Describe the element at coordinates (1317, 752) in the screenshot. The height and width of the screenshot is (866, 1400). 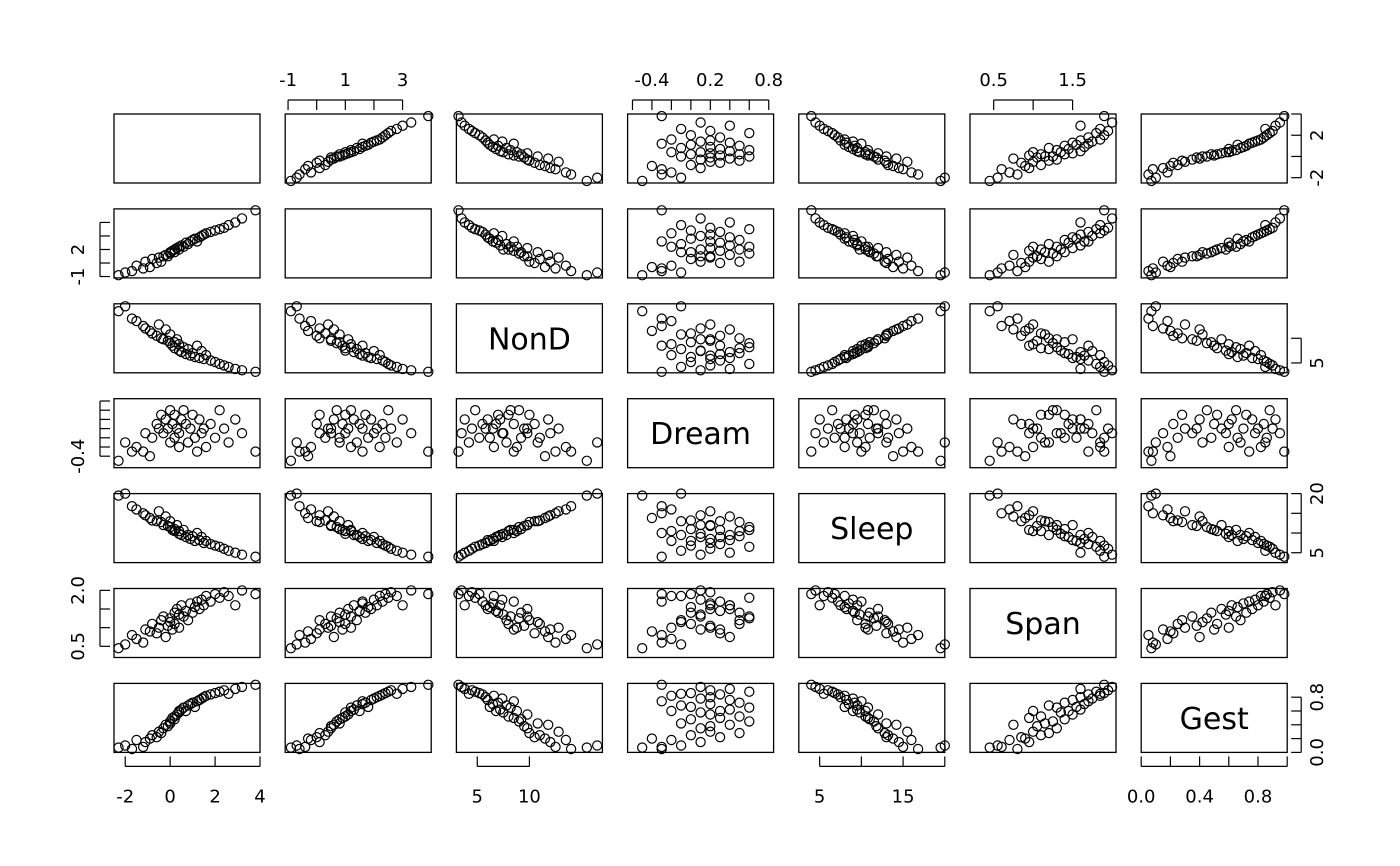
I see `tick-label-row-6-0: 0.0` at that location.